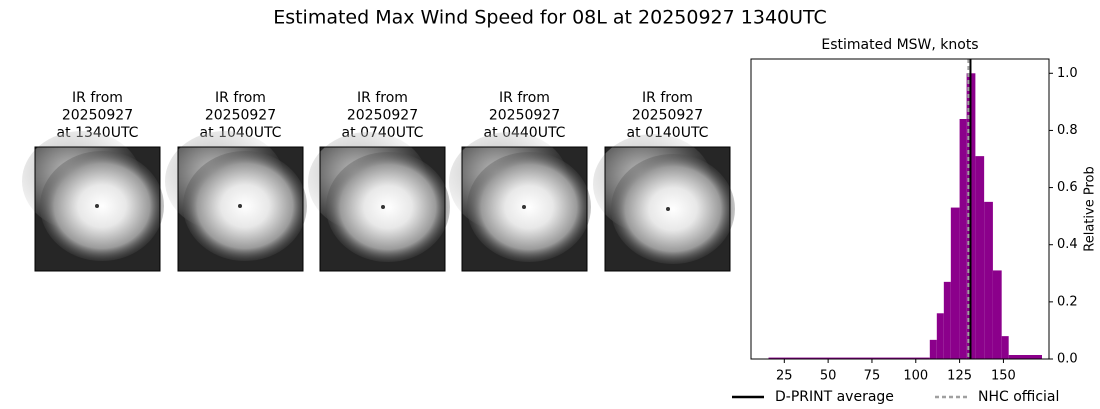 This screenshot has height=409, width=1100. What do you see at coordinates (872, 376) in the screenshot?
I see `x-tick-label: 75` at bounding box center [872, 376].